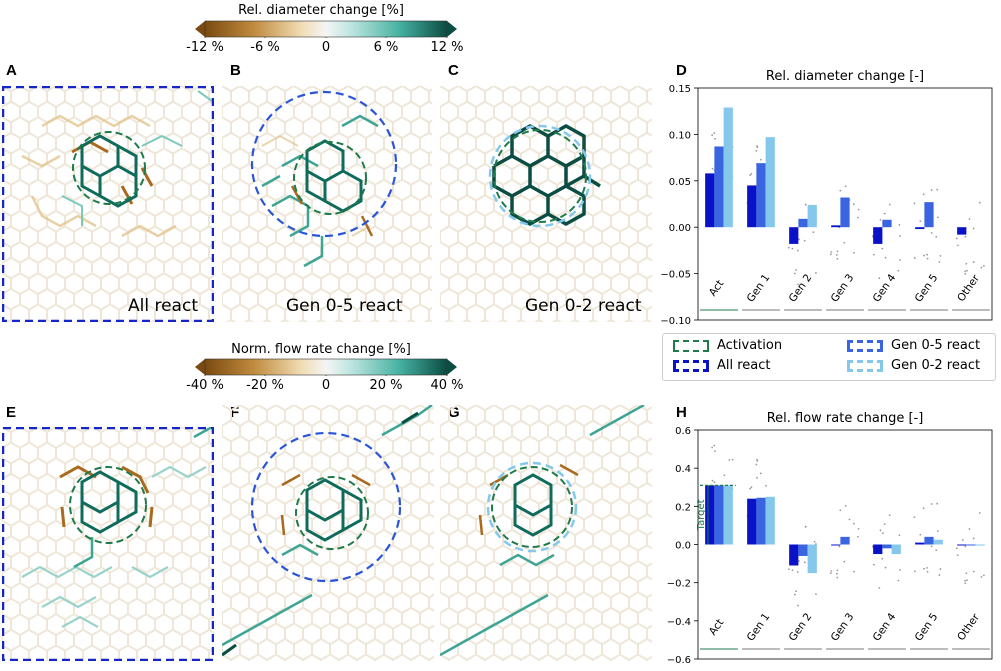 The image size is (1001, 671). Describe the element at coordinates (386, 385) in the screenshot. I see `colorbar-bottom-tick: 20 %` at that location.